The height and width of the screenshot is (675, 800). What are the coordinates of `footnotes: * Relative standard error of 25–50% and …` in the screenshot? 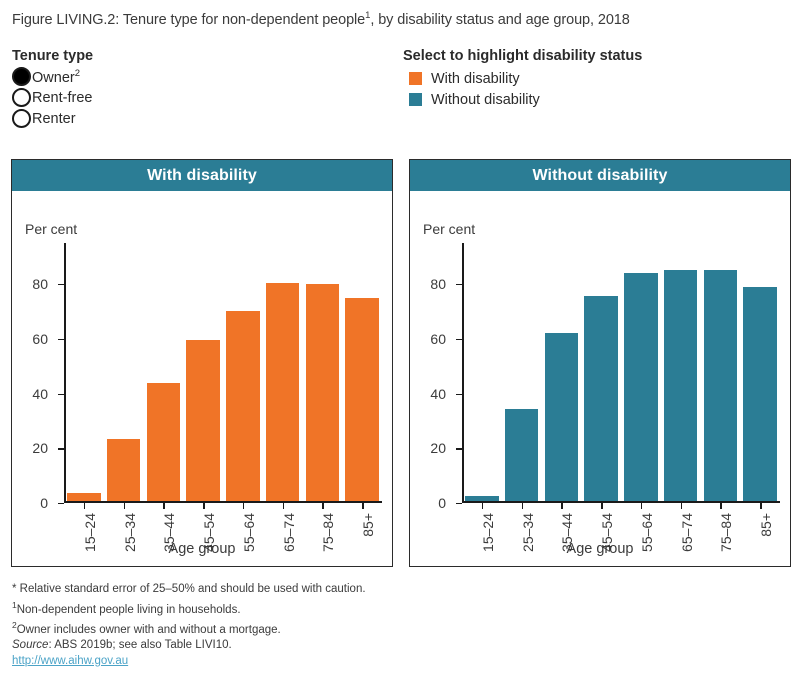 It's located at (189, 625).